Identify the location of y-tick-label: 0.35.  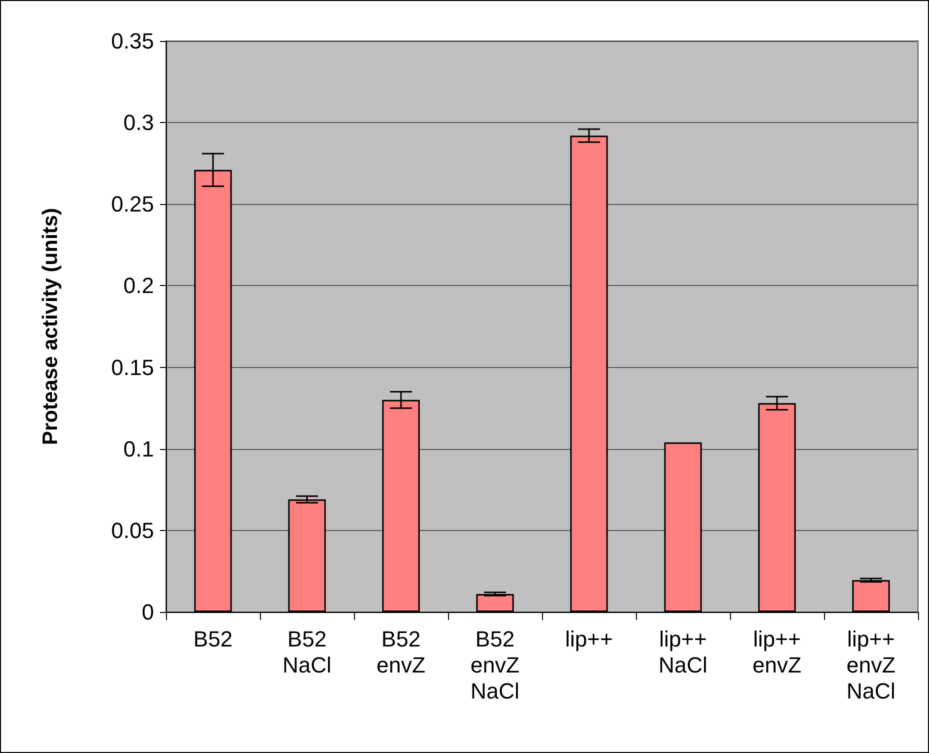
(132, 41).